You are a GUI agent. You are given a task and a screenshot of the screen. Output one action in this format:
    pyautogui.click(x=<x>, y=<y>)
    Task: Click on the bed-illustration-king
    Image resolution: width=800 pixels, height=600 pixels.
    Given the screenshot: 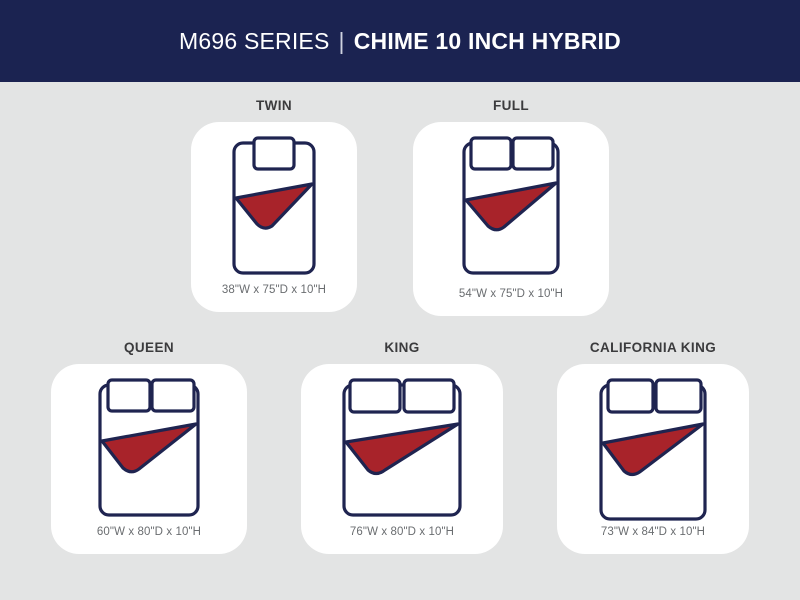 What is the action you would take?
    pyautogui.click(x=402, y=449)
    